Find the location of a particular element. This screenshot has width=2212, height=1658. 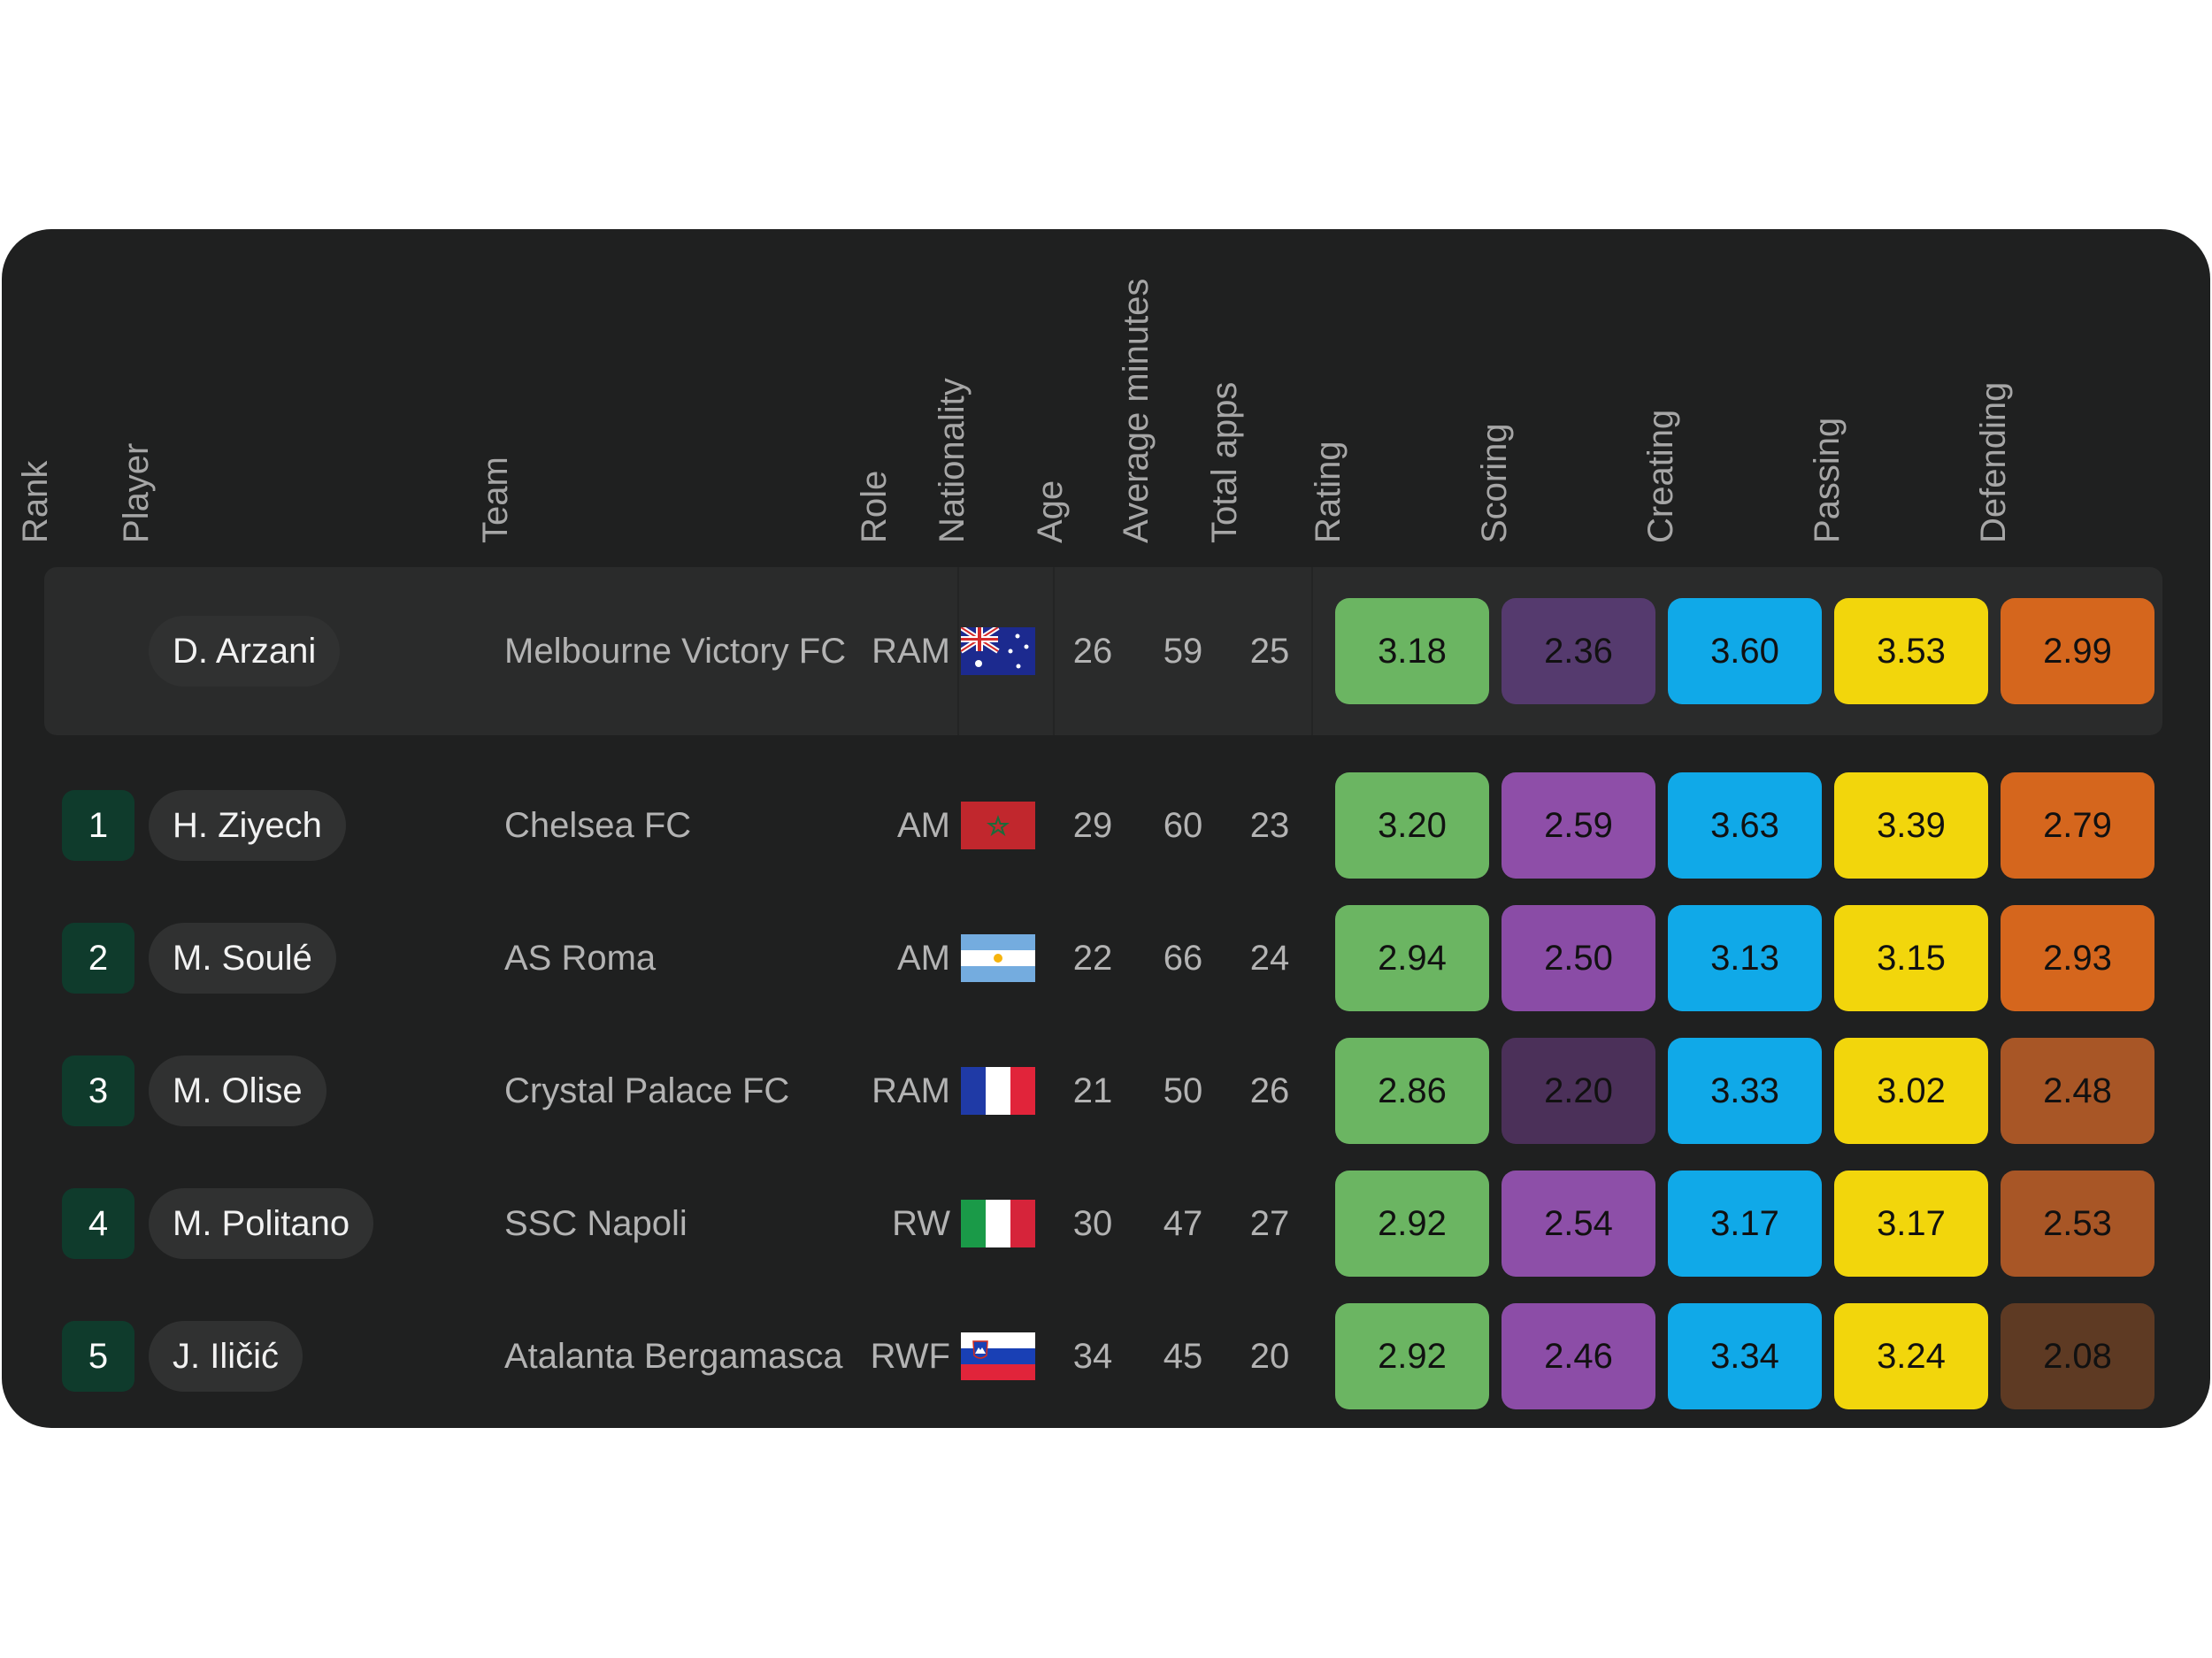

total-apps-value: 27 is located at coordinates (1270, 1223).